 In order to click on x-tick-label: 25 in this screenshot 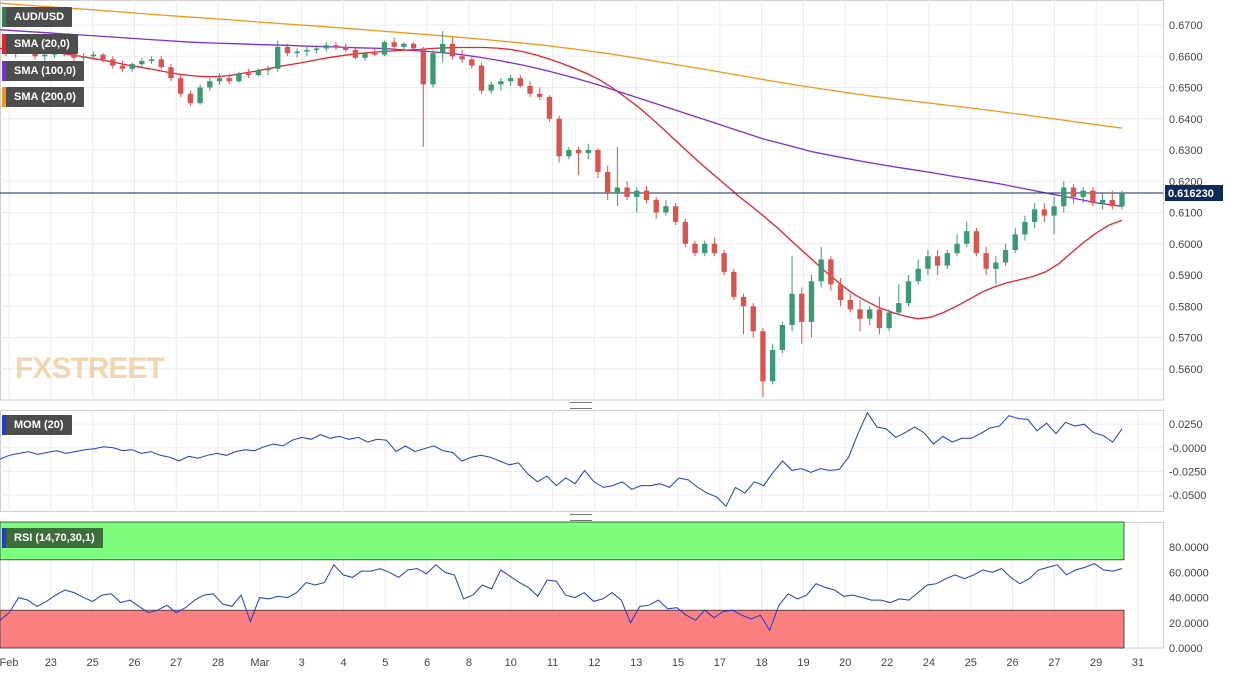, I will do `click(93, 663)`.